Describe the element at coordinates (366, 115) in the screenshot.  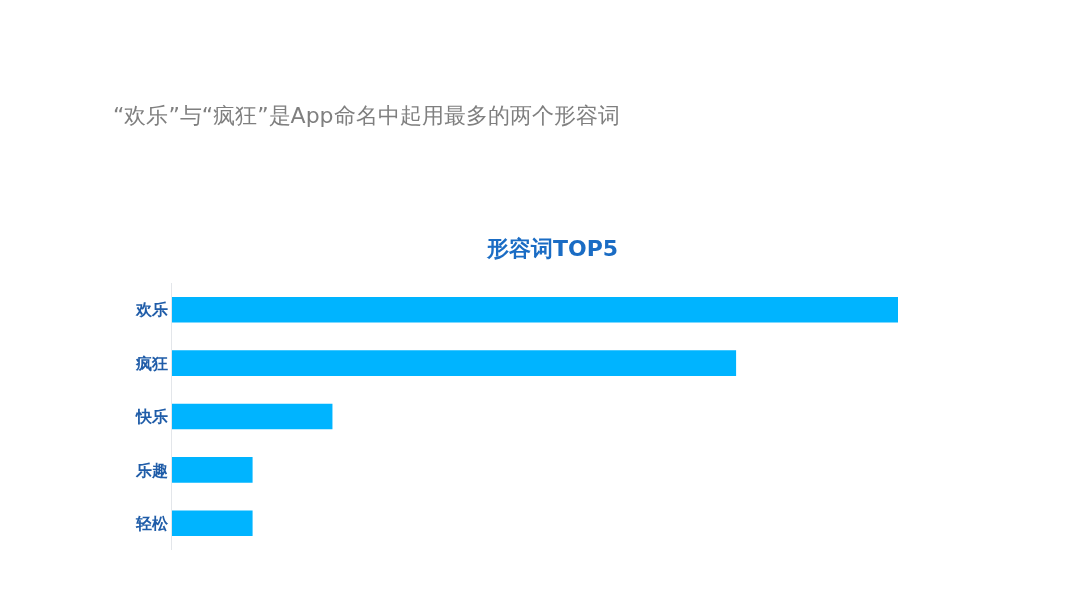
I see `chart-title: “欢乐”与“疯狂”是App命名中起用最多的两个形容词` at that location.